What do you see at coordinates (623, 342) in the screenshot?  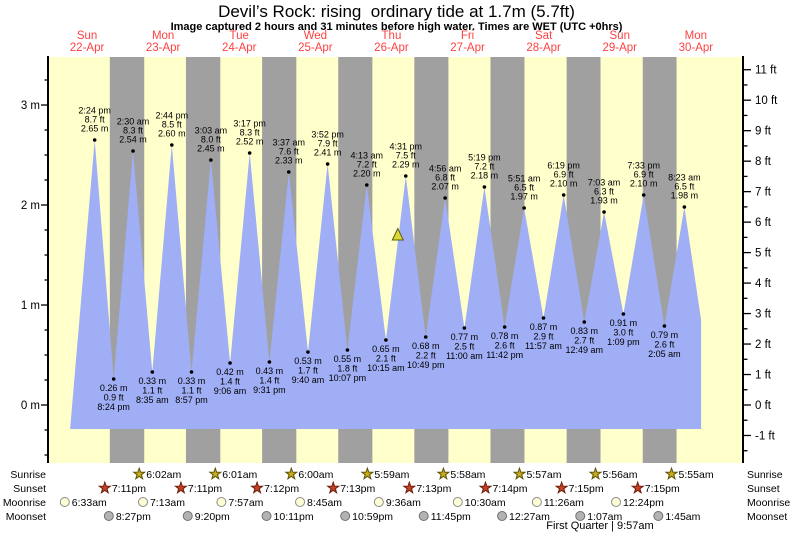 I see `tide-annotation-text: 1:09 pm` at bounding box center [623, 342].